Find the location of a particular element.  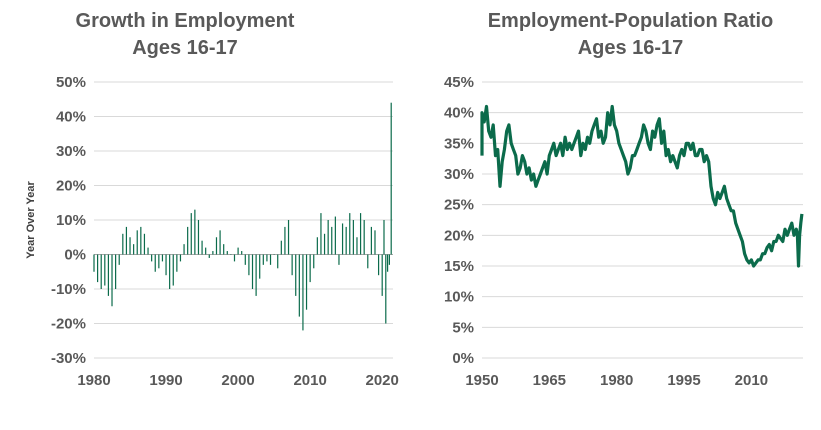

ratio-chart-y-tick-label: 40% is located at coordinates (459, 113).